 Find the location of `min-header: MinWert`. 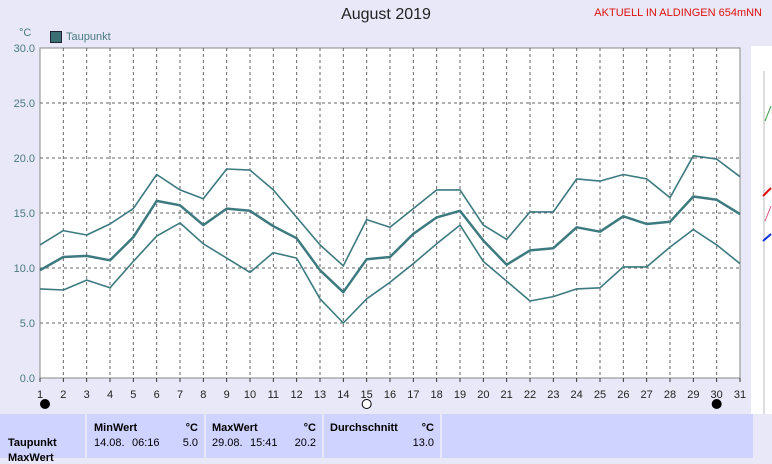

min-header: MinWert is located at coordinates (116, 428).